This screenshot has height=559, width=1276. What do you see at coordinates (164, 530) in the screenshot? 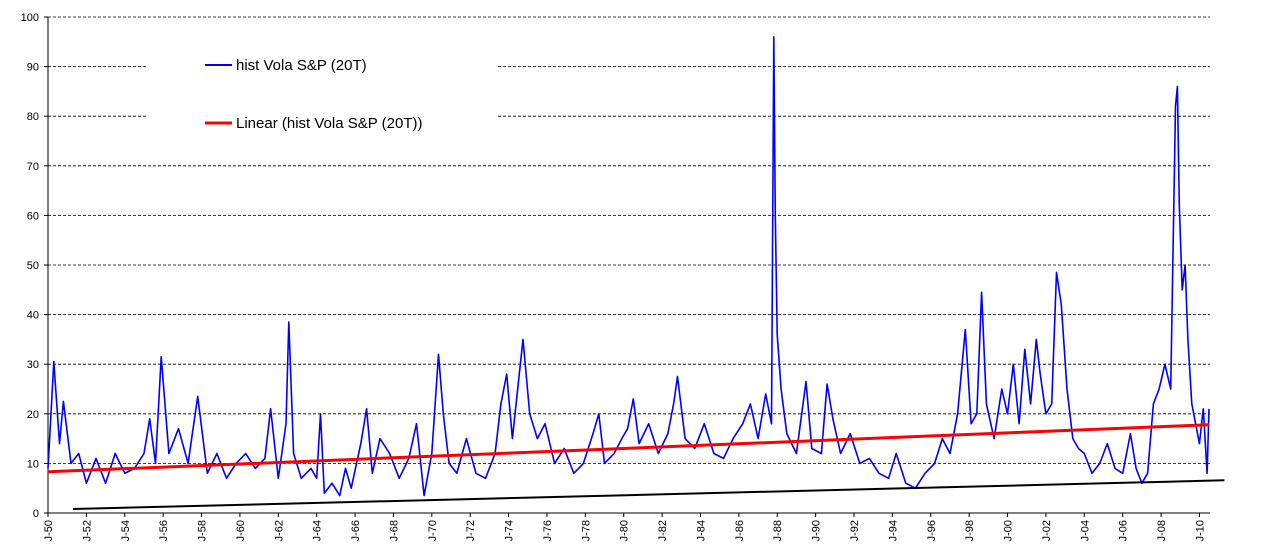
I see `x-tick-label: J-56` at bounding box center [164, 530].